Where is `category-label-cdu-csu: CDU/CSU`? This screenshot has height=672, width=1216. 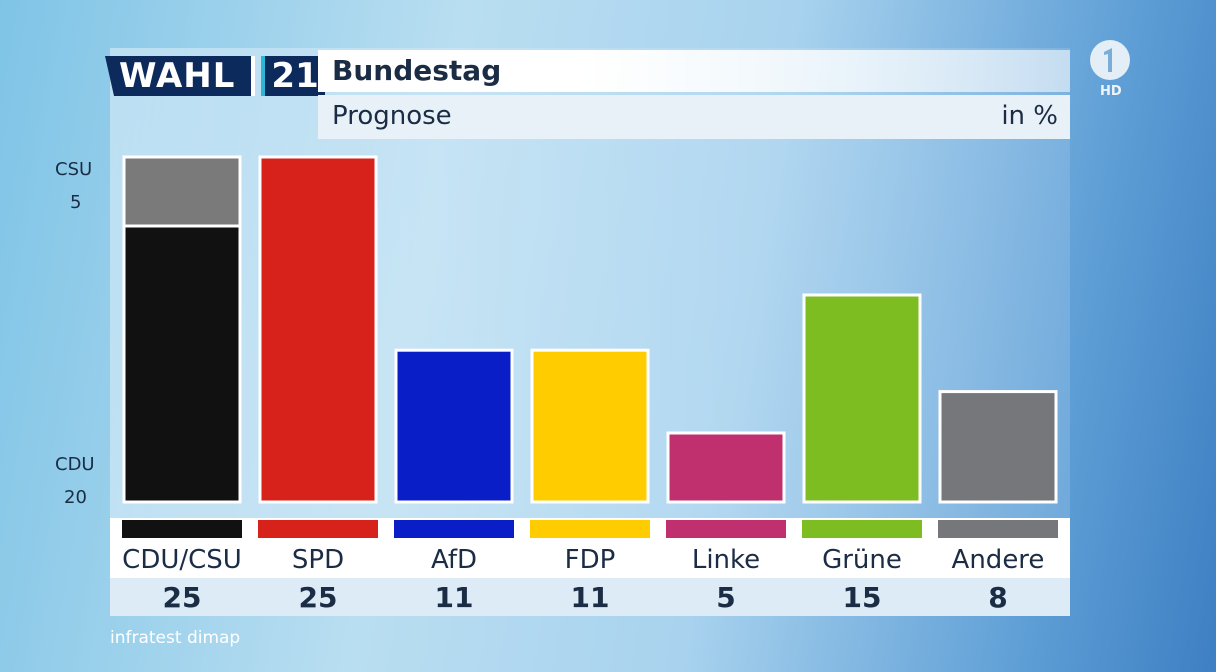
category-label-cdu-csu: CDU/CSU is located at coordinates (182, 560).